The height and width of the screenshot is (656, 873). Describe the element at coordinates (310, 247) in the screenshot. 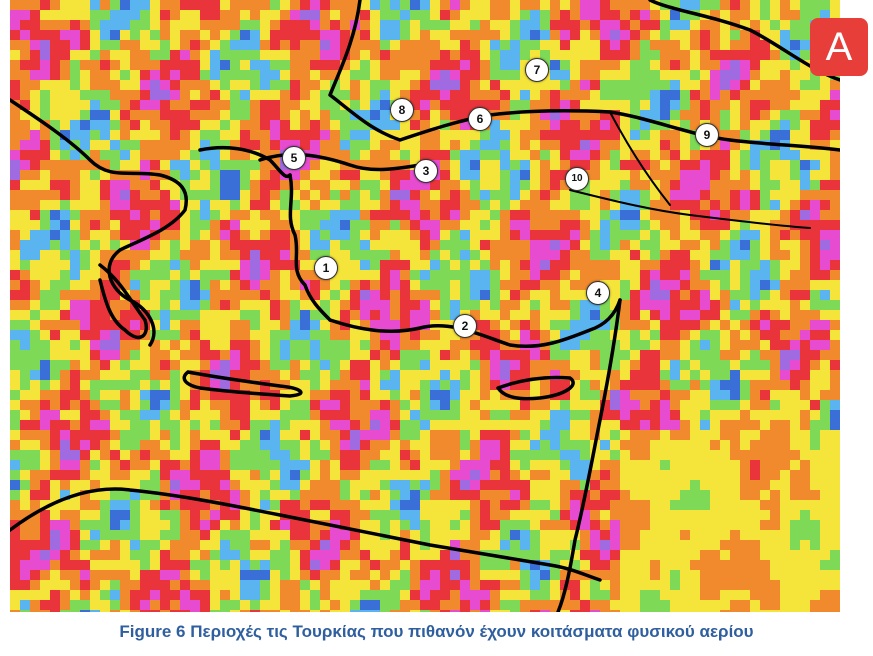

I see `aegean-coastline` at that location.